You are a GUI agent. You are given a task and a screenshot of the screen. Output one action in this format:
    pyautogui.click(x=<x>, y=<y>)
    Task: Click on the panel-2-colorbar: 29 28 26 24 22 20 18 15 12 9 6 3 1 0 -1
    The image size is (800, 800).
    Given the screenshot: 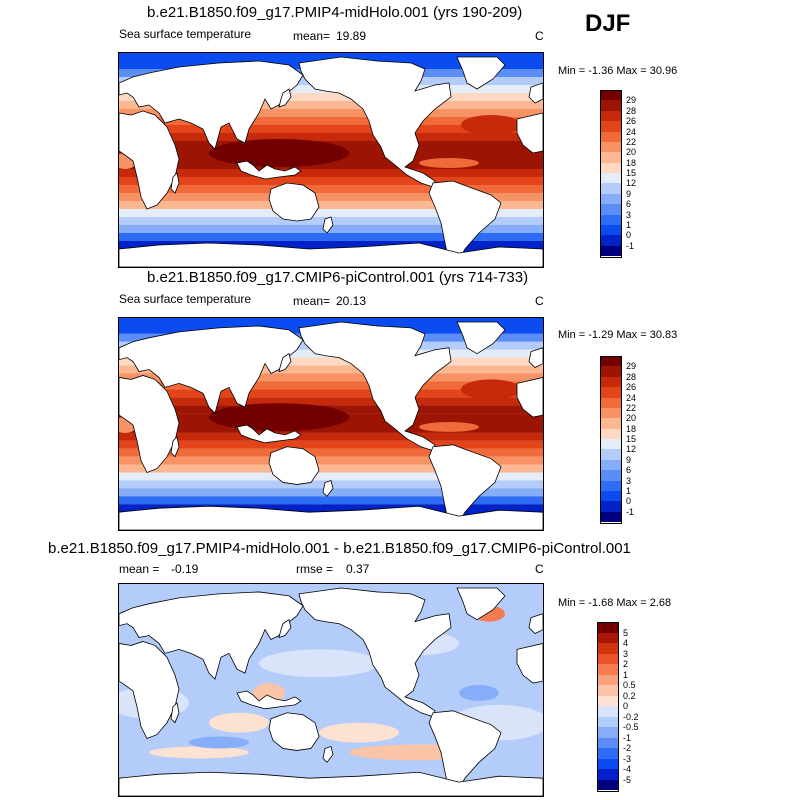 What is the action you would take?
    pyautogui.click(x=630, y=440)
    